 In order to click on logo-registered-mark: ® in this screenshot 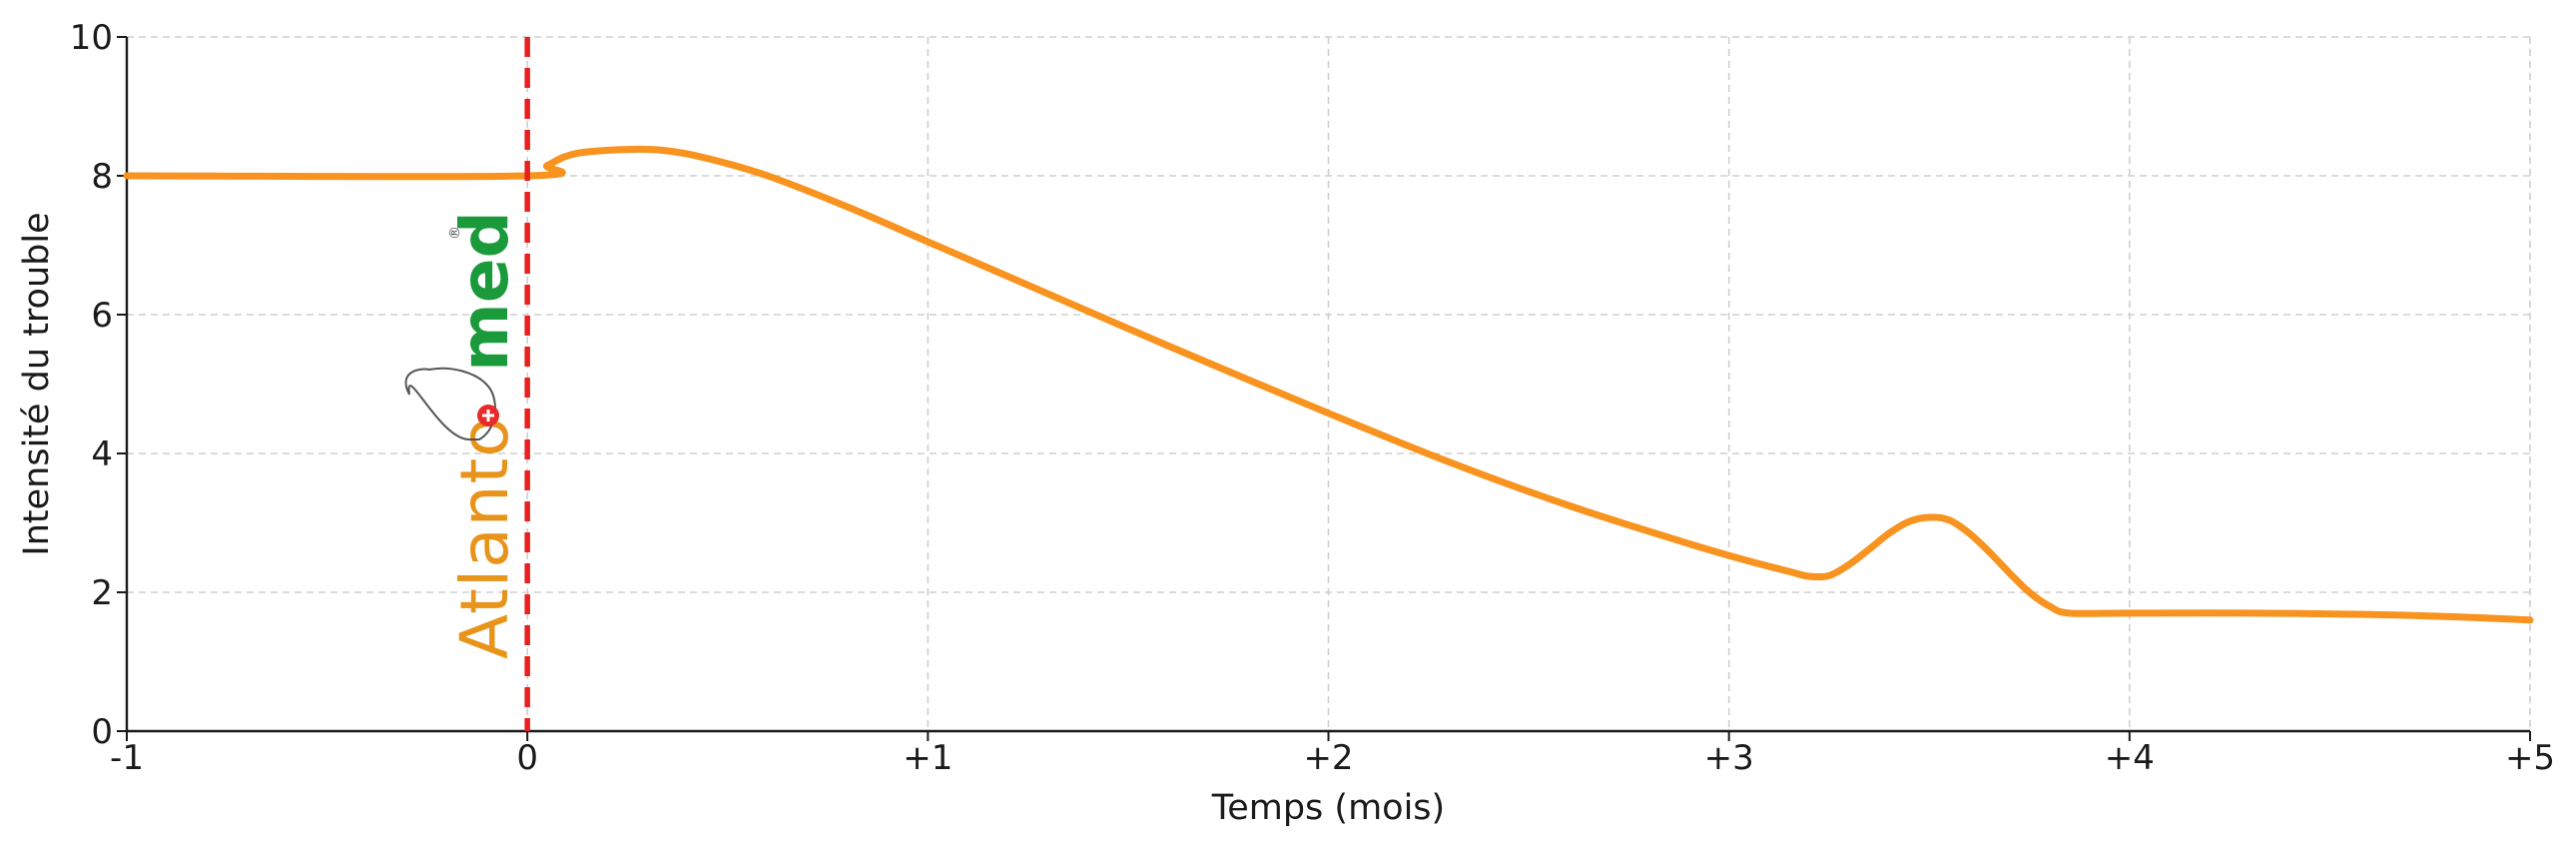, I will do `click(455, 233)`.